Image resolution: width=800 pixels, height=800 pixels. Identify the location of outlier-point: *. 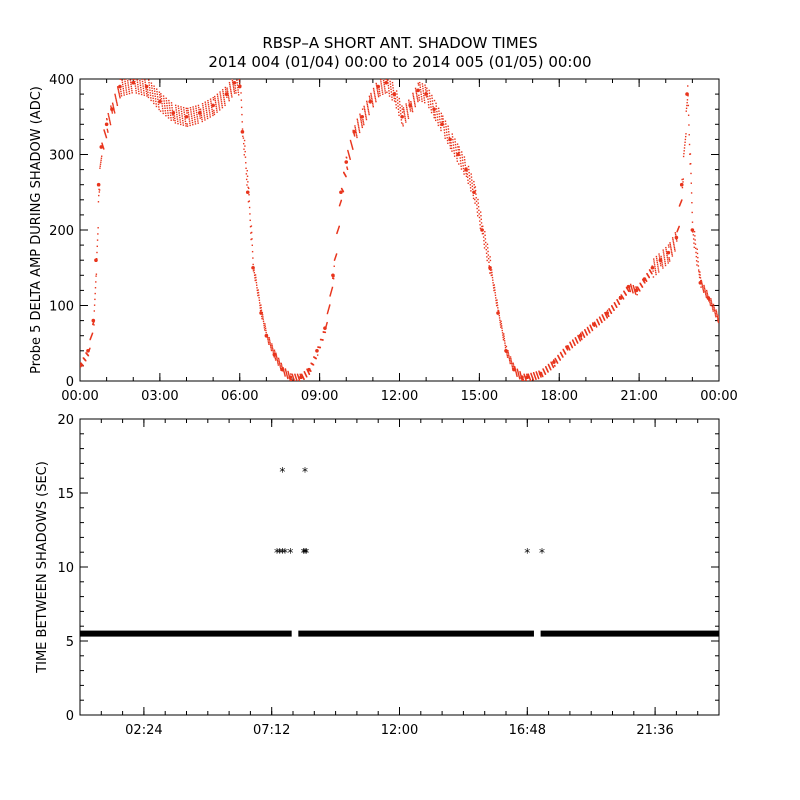
(542, 553).